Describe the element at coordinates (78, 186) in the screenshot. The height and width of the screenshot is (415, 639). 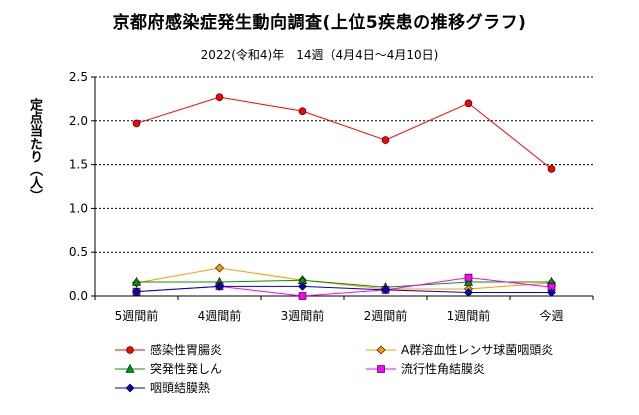
I see `y-tick-labels: 0.0 0.5 1.0 1.5 2.0 2.5` at that location.